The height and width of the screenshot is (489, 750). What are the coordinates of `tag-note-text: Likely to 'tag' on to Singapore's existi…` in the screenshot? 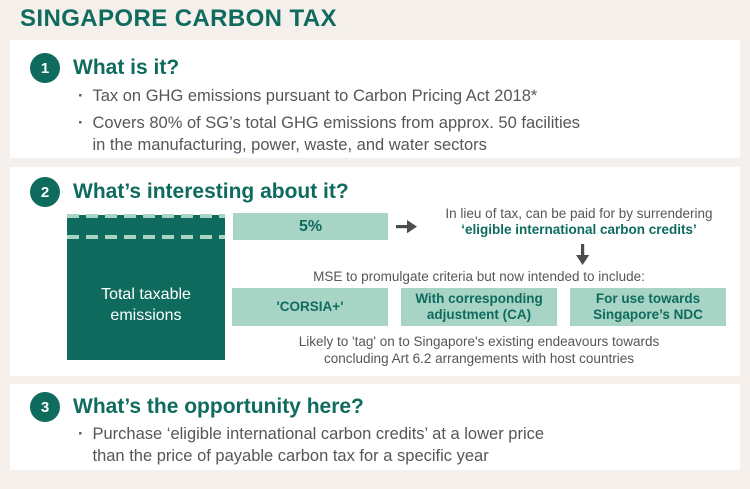 It's located at (479, 350).